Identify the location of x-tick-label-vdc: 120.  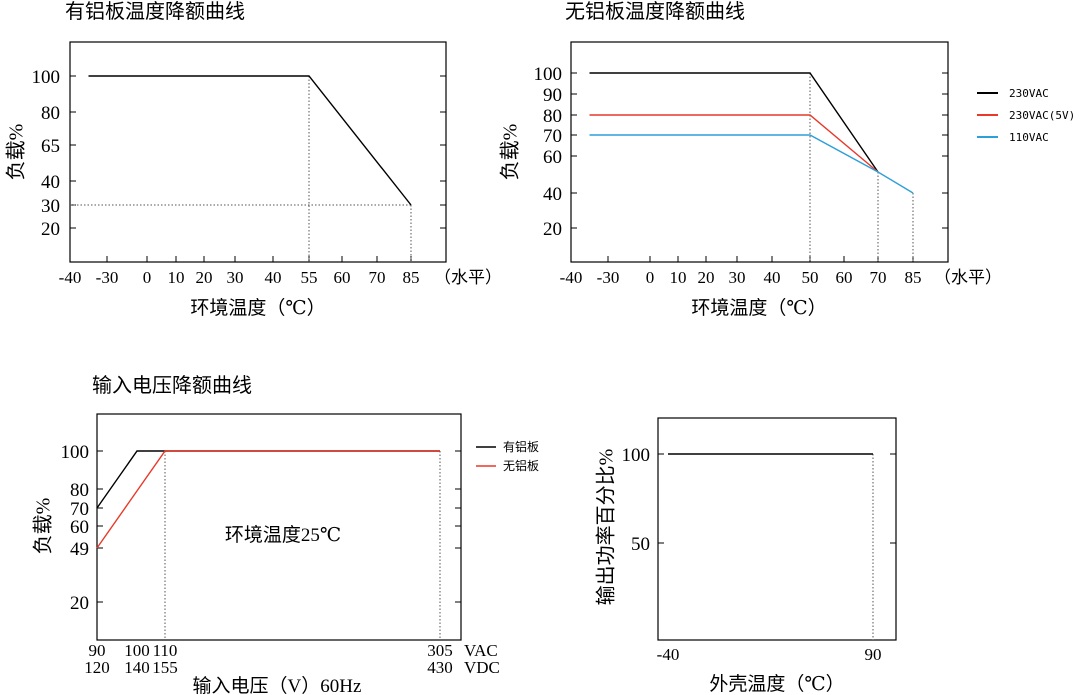
(97, 667).